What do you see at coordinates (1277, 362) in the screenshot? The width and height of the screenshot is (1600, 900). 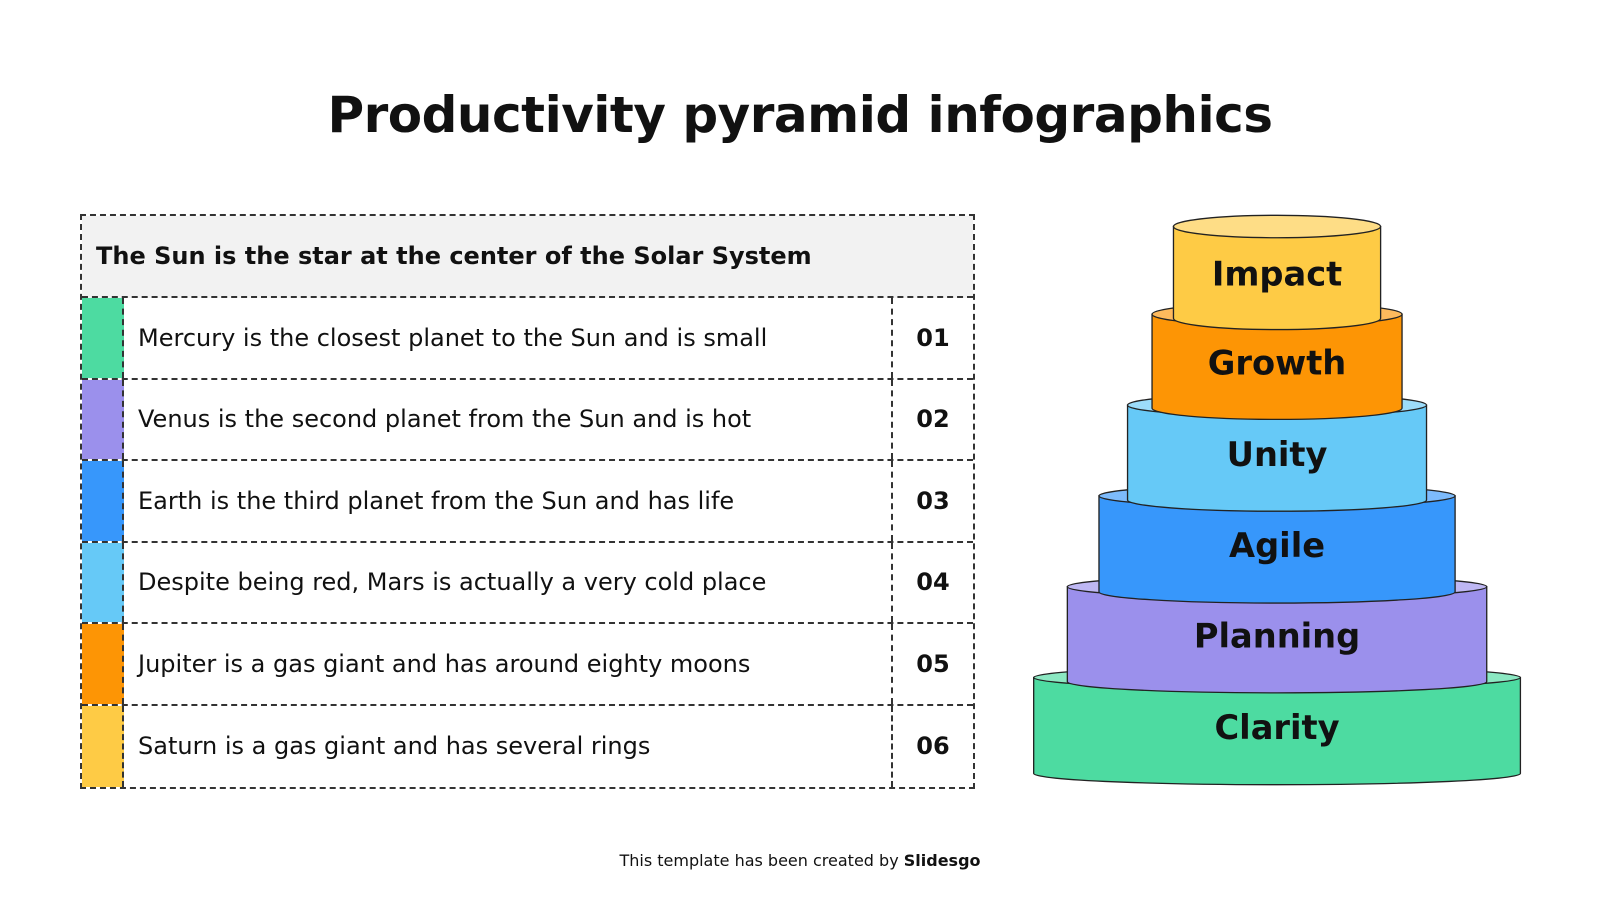 I see `level-label: Growth` at bounding box center [1277, 362].